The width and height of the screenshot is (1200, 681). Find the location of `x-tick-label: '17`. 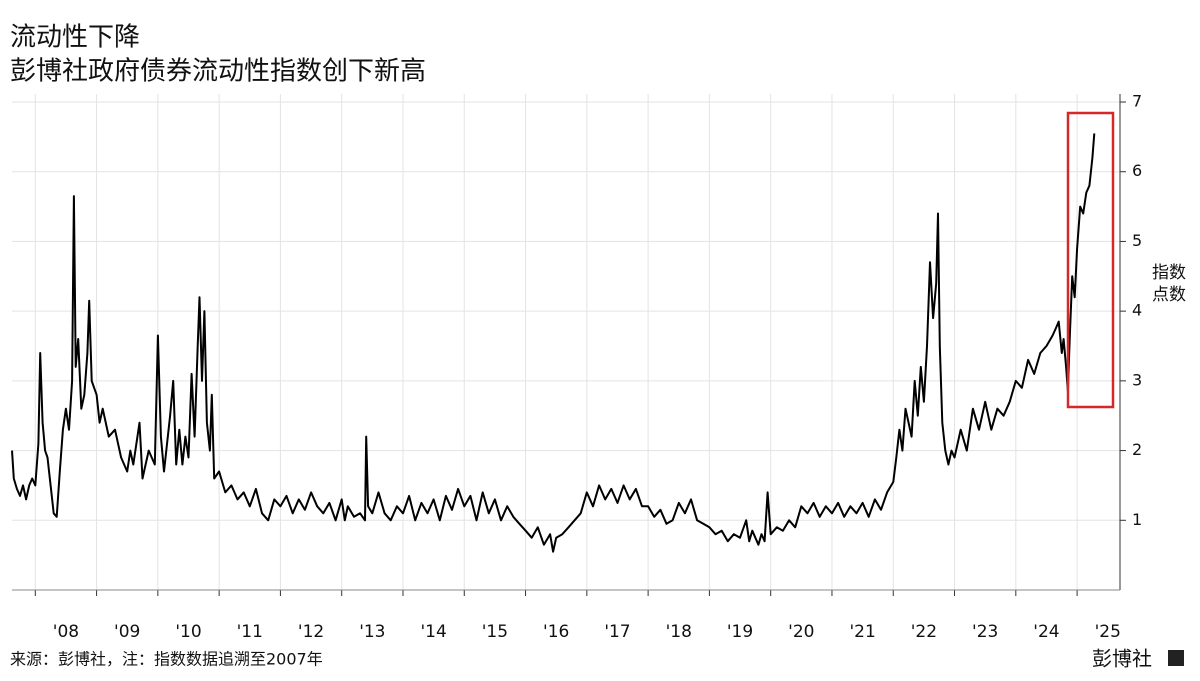

x-tick-label: '17 is located at coordinates (617, 632).